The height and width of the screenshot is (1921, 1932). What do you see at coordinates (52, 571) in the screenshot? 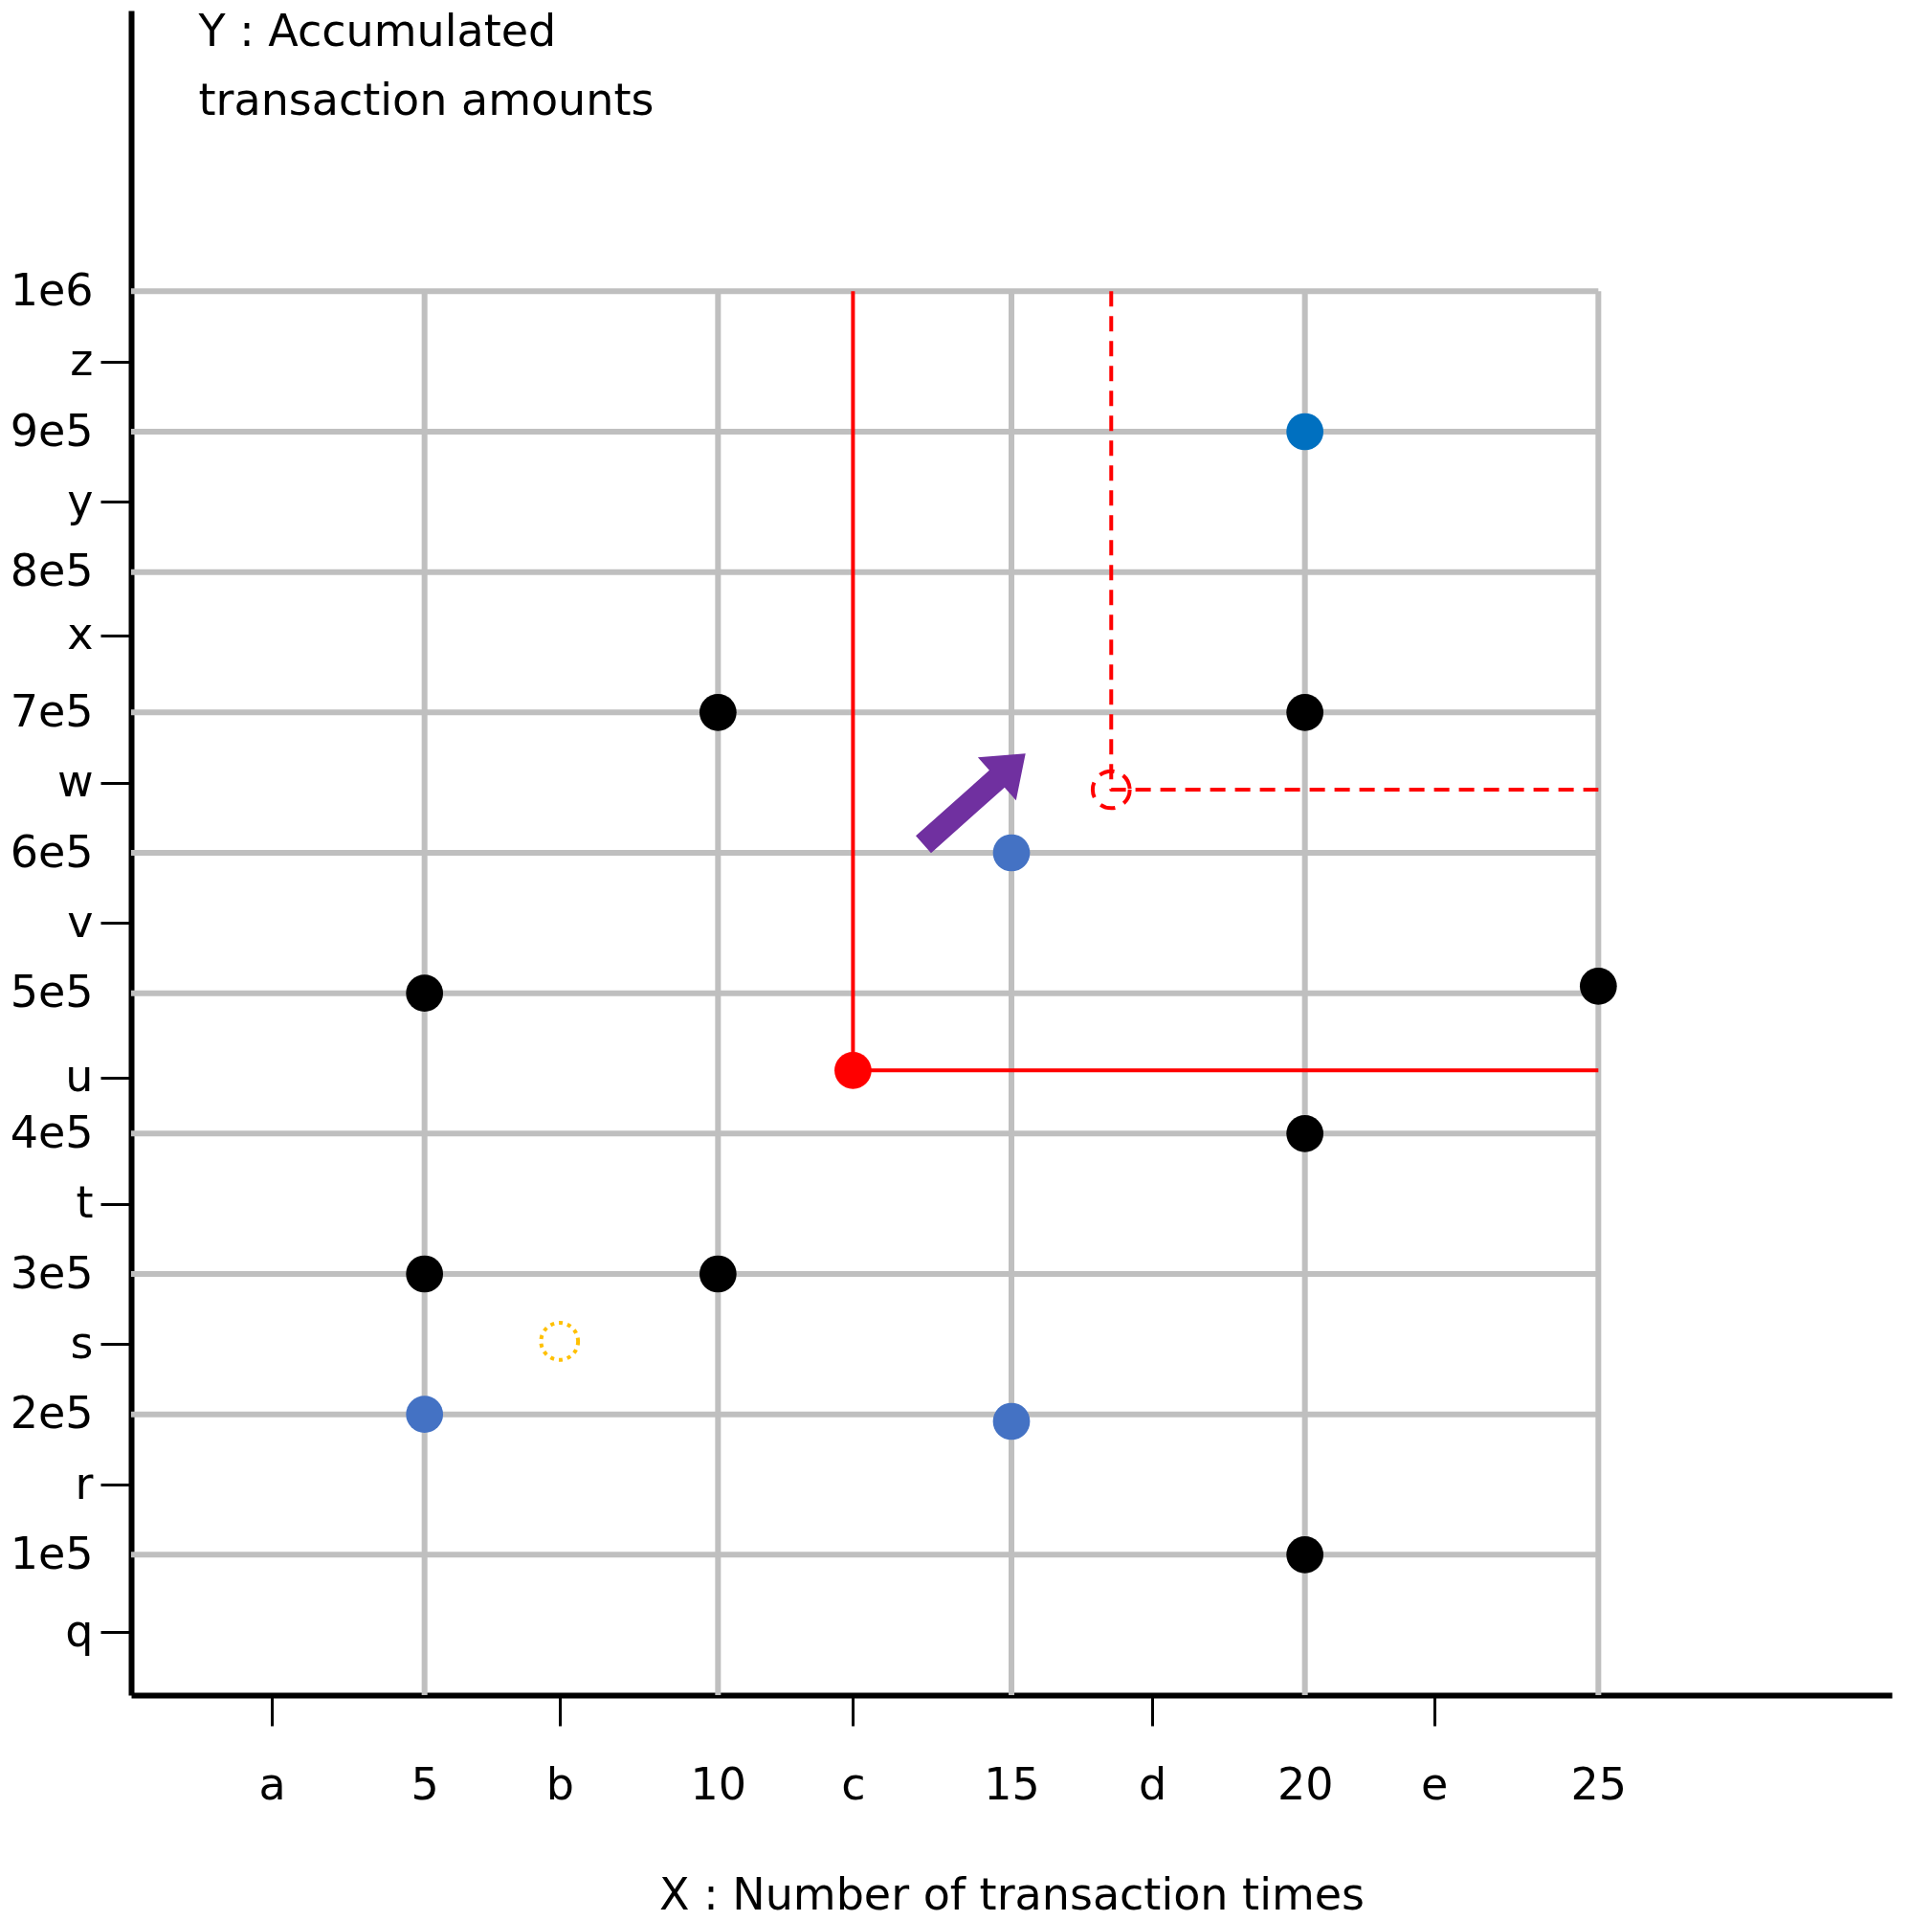
I see `y-tick-label: 8e5` at bounding box center [52, 571].